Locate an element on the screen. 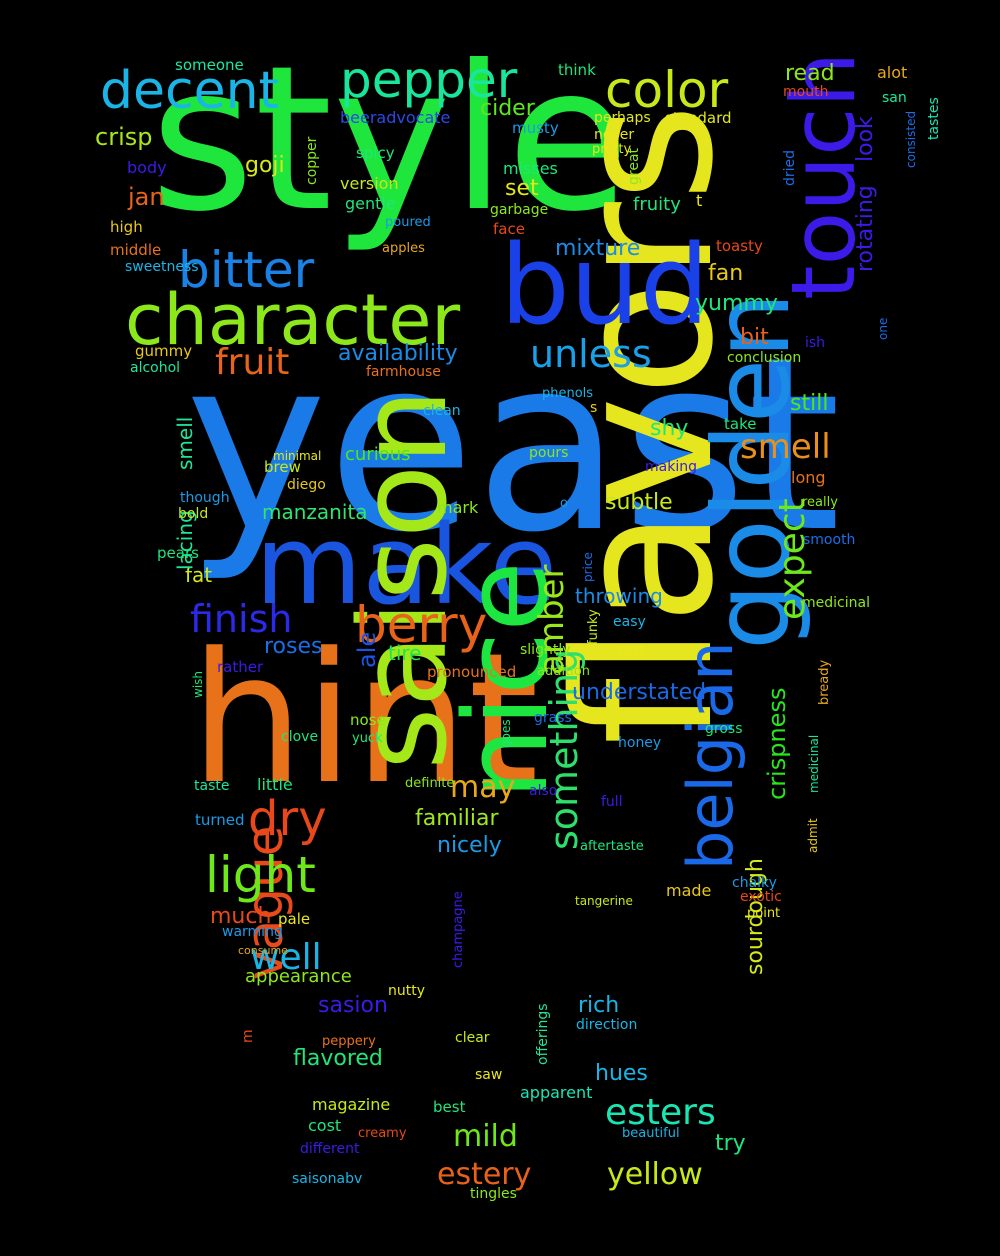  word-dried: dried is located at coordinates (790, 167).